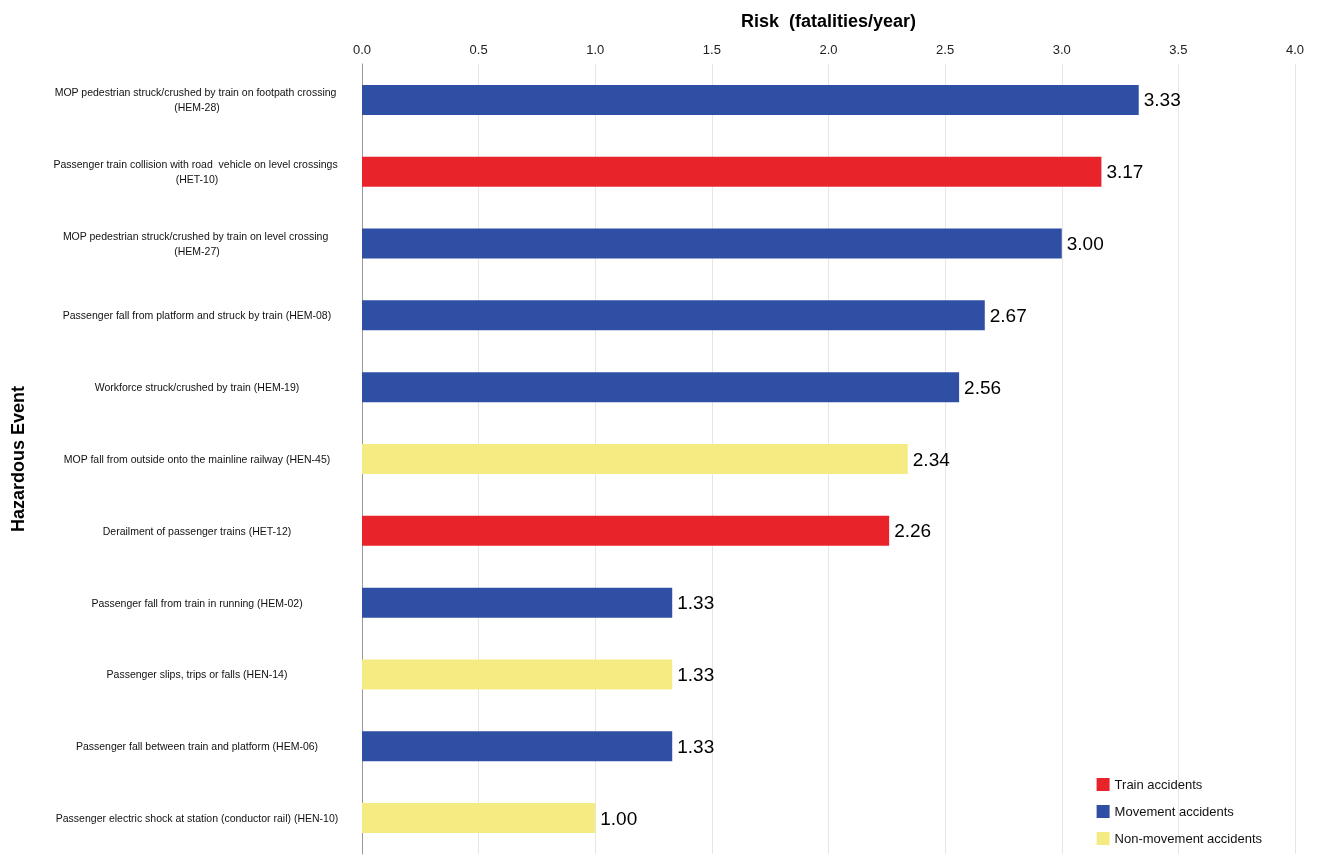 The image size is (1317, 868). Describe the element at coordinates (1295, 49) in the screenshot. I see `x-tick-label: 4.0` at that location.